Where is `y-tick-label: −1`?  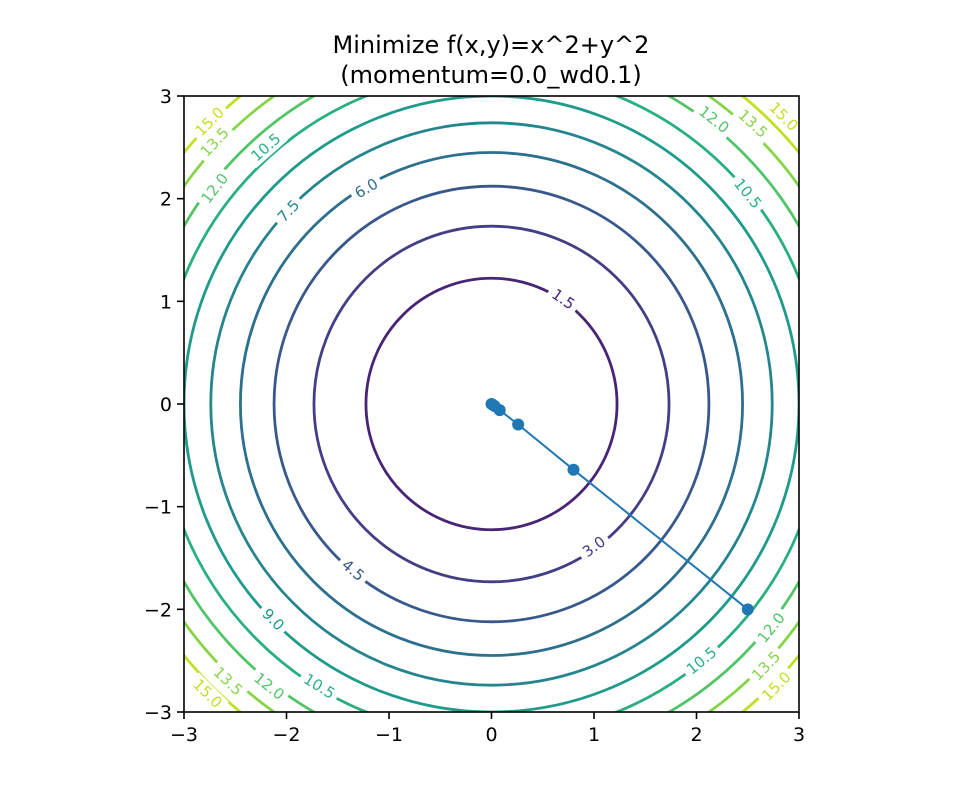
y-tick-label: −1 is located at coordinates (158, 508).